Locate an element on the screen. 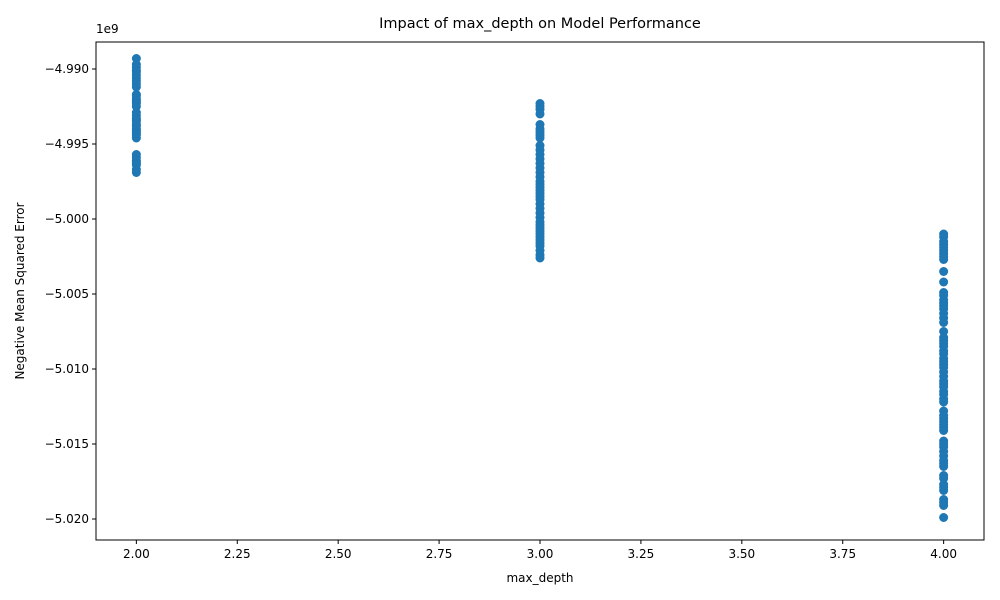 The width and height of the screenshot is (1000, 600). y-tick-label: −5.015 is located at coordinates (67, 444).